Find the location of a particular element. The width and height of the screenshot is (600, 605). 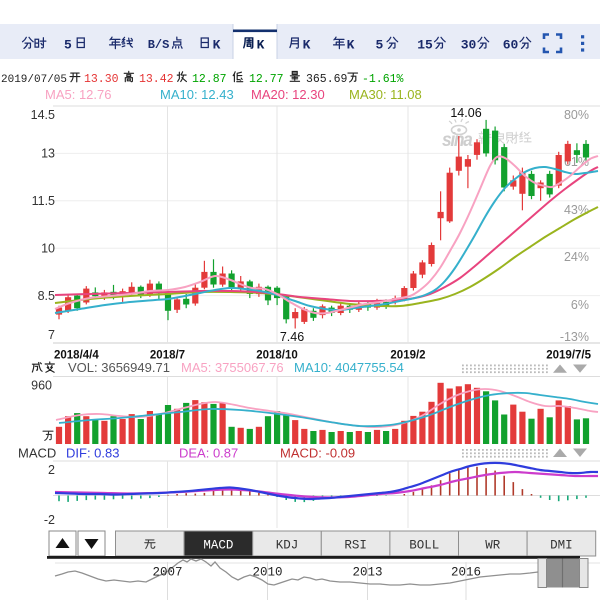

svg-text: B/S is located at coordinates (159, 45).